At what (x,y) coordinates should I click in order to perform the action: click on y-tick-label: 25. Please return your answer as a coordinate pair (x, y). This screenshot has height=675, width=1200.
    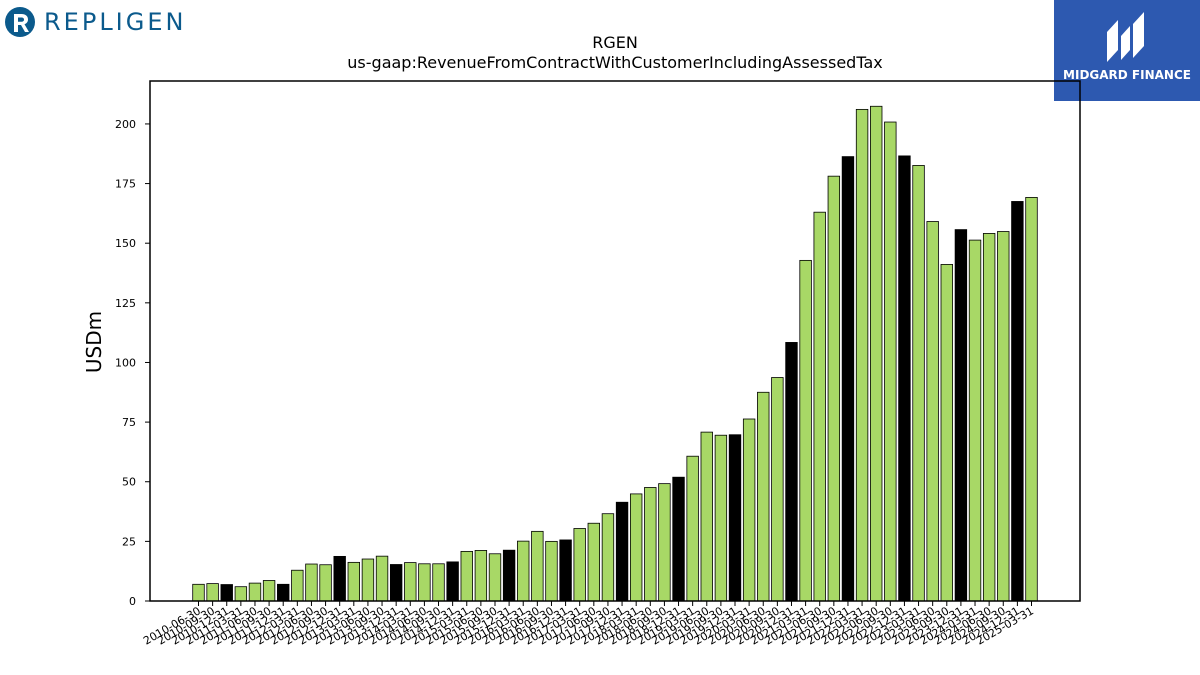
    Looking at the image, I should click on (129, 541).